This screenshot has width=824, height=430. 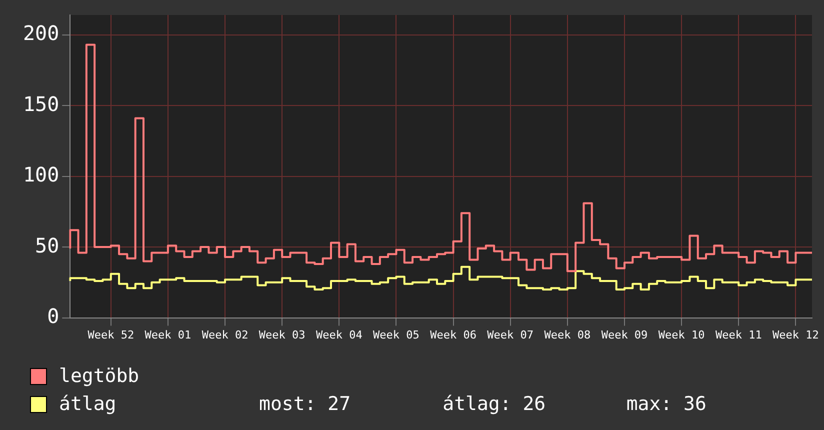 I want to click on text: most: 27, so click(x=305, y=404).